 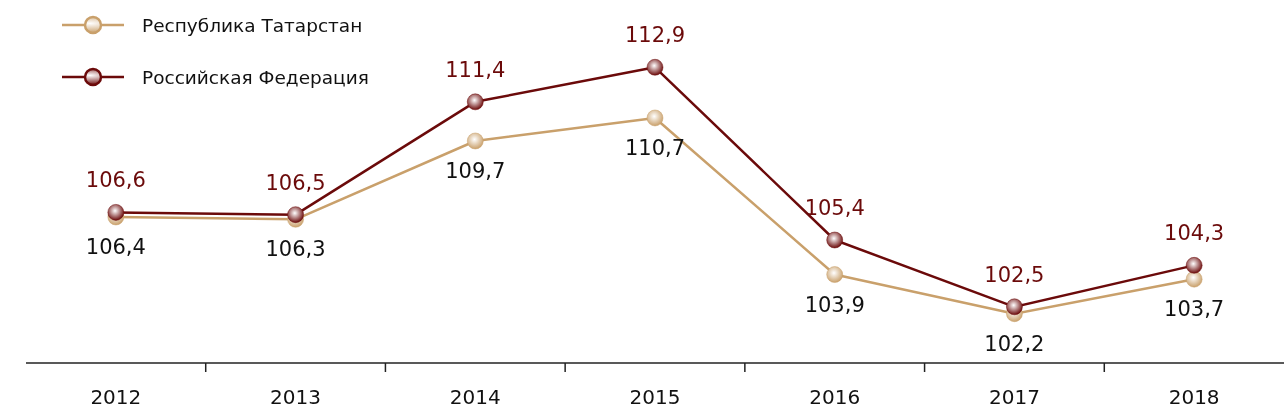 What do you see at coordinates (655, 147) in the screenshot?
I see `data-label: 110,7` at bounding box center [655, 147].